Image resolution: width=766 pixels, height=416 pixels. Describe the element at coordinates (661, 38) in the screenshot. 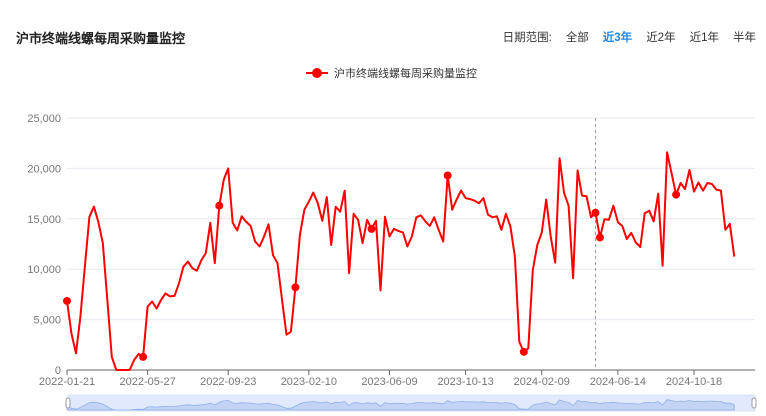

I see `range-option-2y: 近2年` at that location.